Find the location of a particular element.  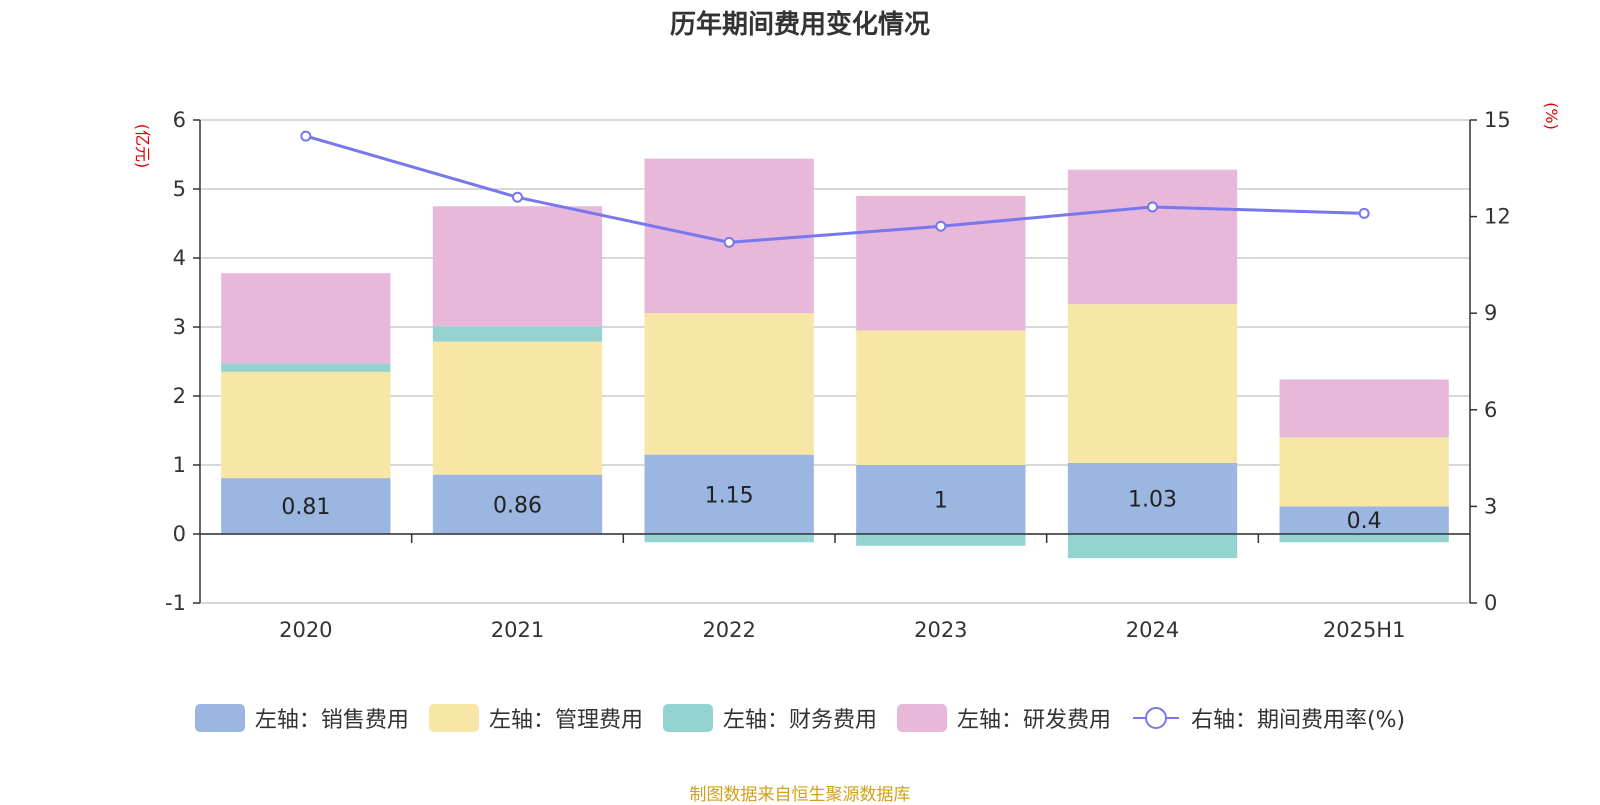

rate-line is located at coordinates (835, 189).